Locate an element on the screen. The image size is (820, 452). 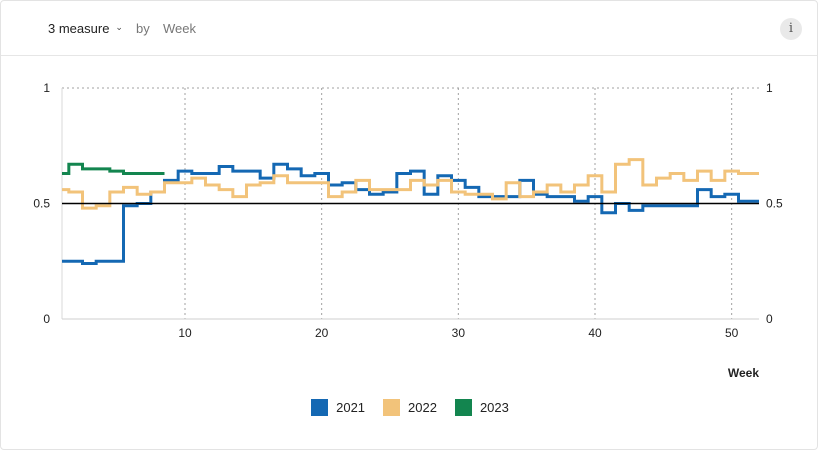
measure-selector: 3 measure ⌄ is located at coordinates (85, 28).